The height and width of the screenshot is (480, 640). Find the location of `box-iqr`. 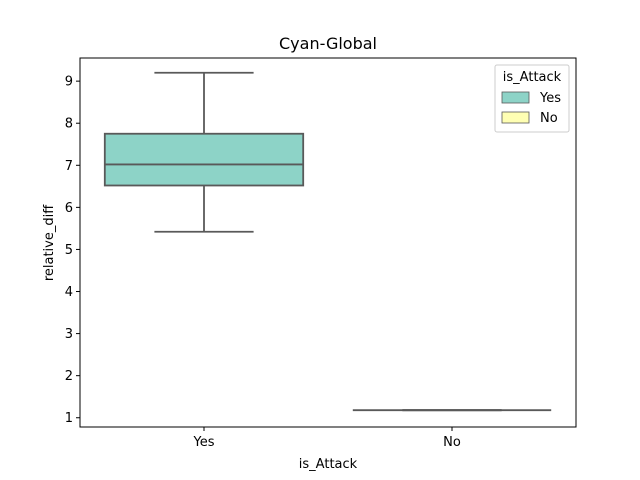

box-iqr is located at coordinates (204, 159).